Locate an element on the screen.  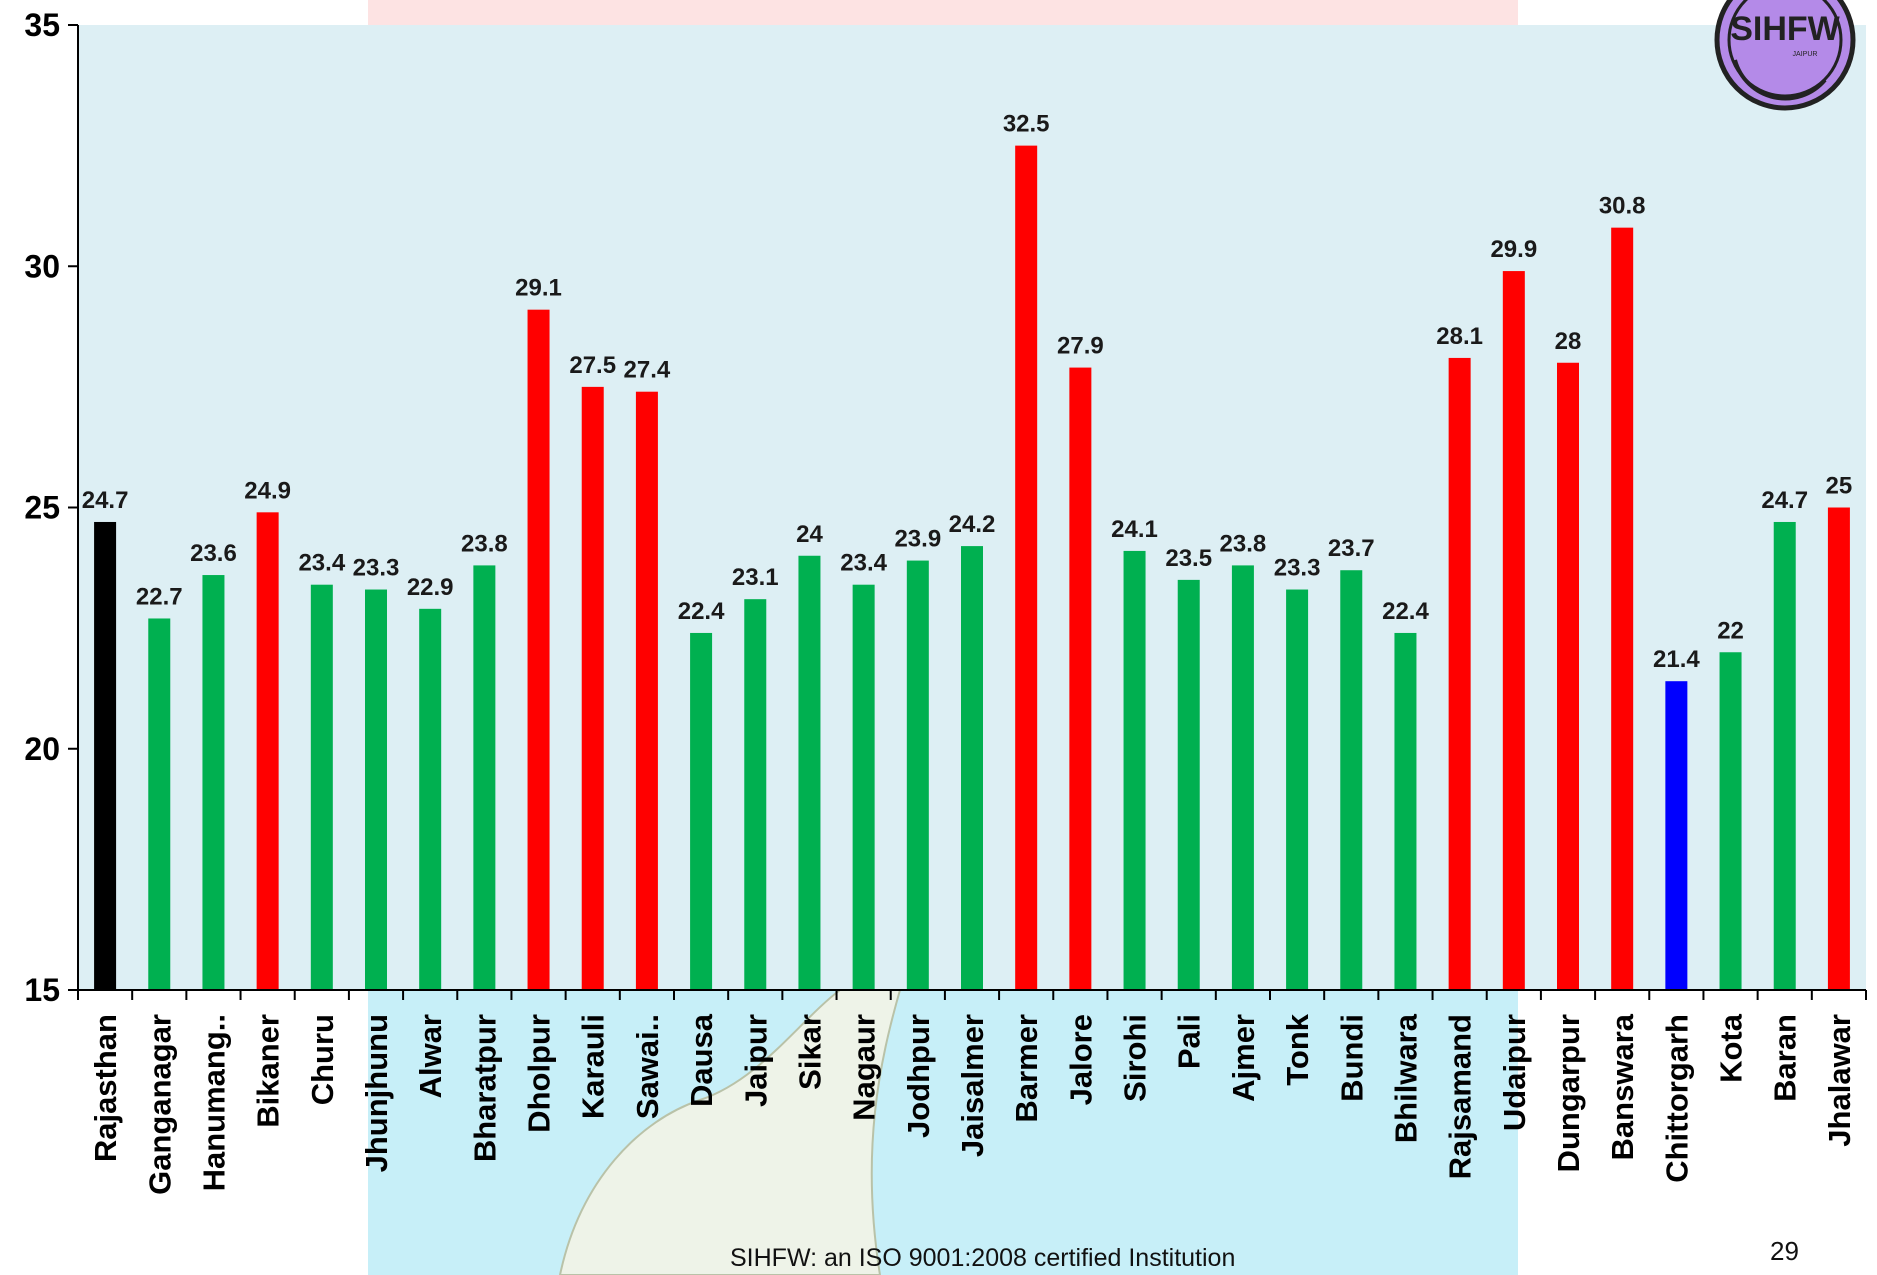
x-tick-label: Rajsamand is located at coordinates (1460, 1096).